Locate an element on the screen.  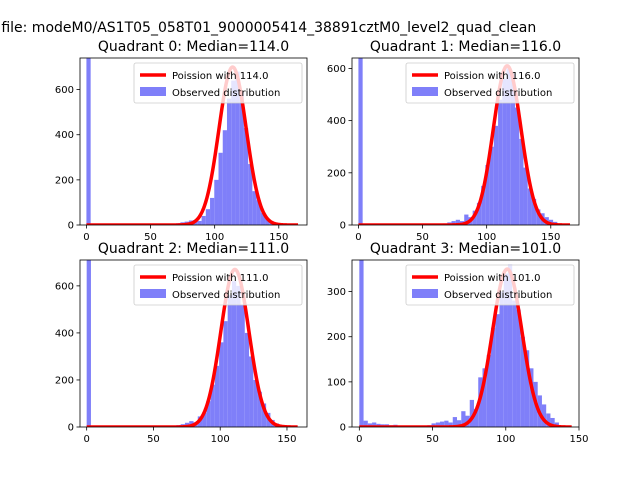
subplot-title: Quadrant 3: Median=101.0 is located at coordinates (465, 249).